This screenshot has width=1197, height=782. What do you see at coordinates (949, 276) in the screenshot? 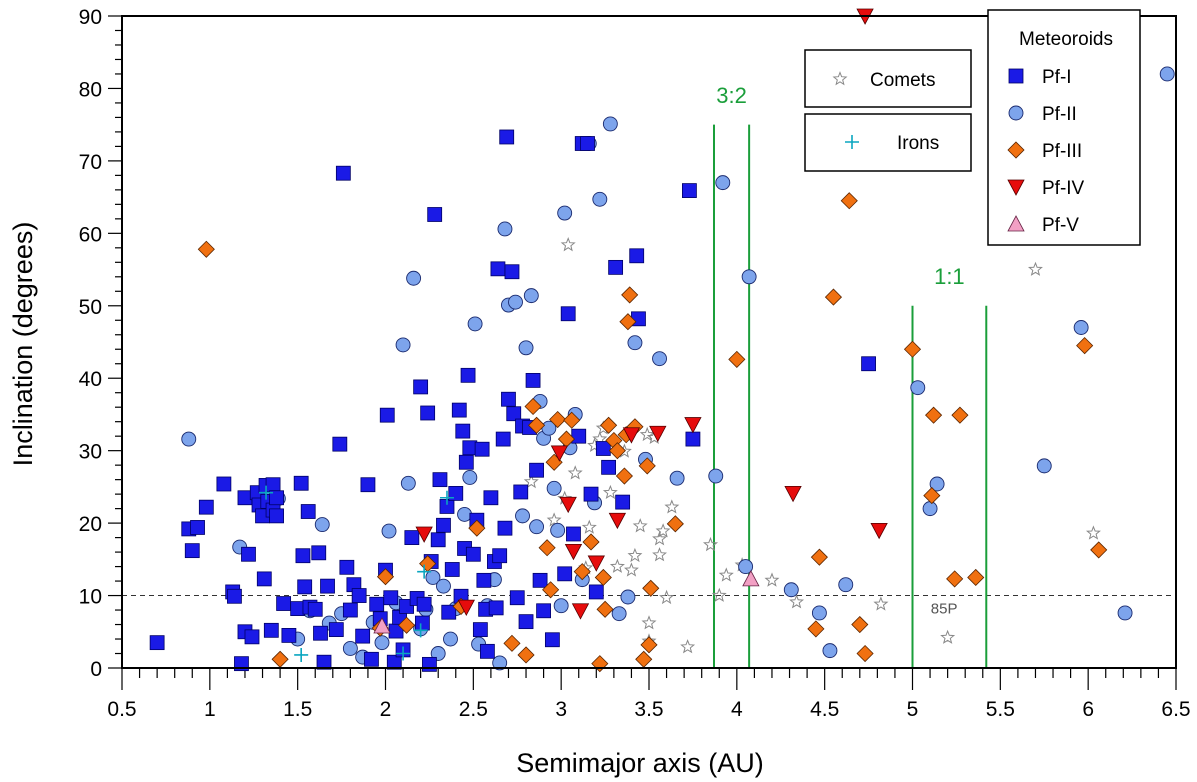
I see `resonance-label: 1:1` at bounding box center [949, 276].